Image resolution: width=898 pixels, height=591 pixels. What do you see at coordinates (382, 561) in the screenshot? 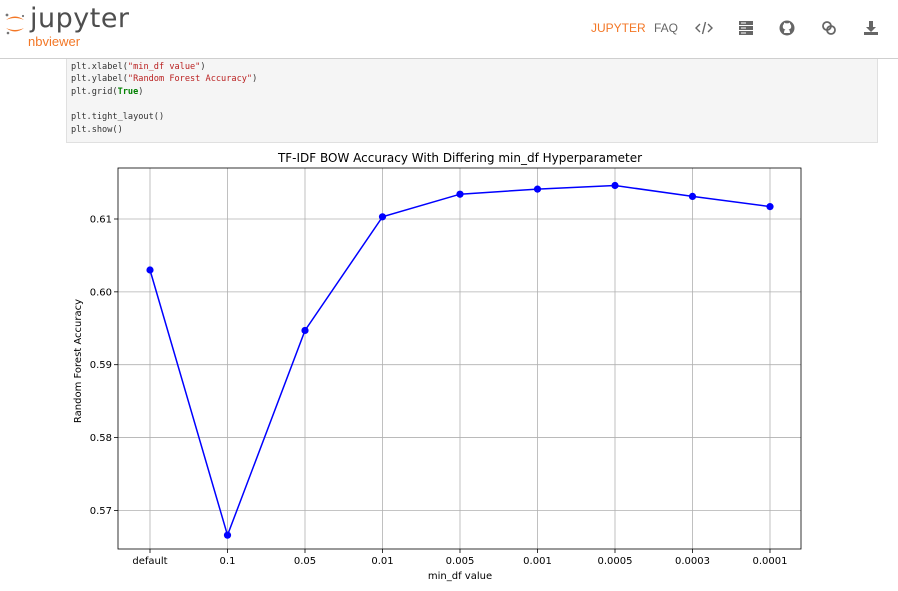
I see `x-tick-label: 0.01` at bounding box center [382, 561].